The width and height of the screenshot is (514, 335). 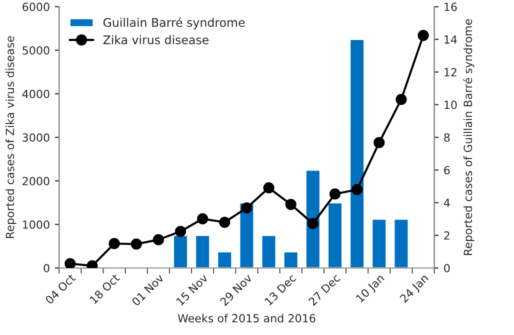 I want to click on x-tick-label: 18 Oct, so click(x=104, y=288).